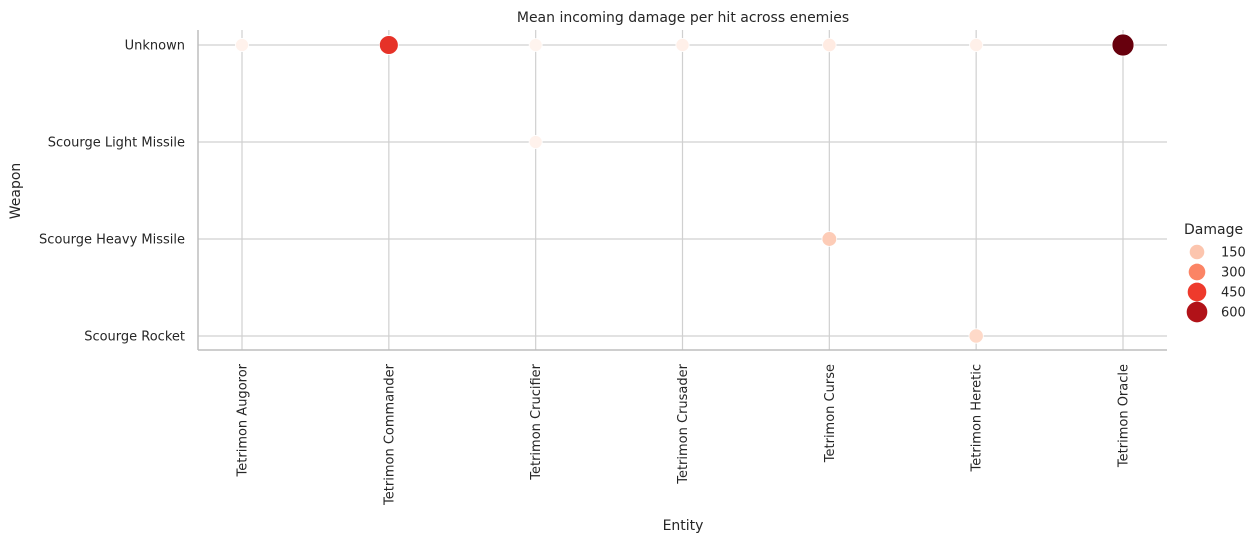  I want to click on x-tick-label: Tetrimon Augoror, so click(243, 420).